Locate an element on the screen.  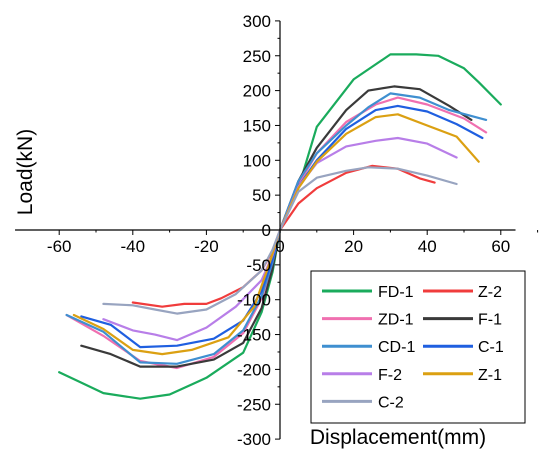
y-tick-label: 150 is located at coordinates (257, 125).